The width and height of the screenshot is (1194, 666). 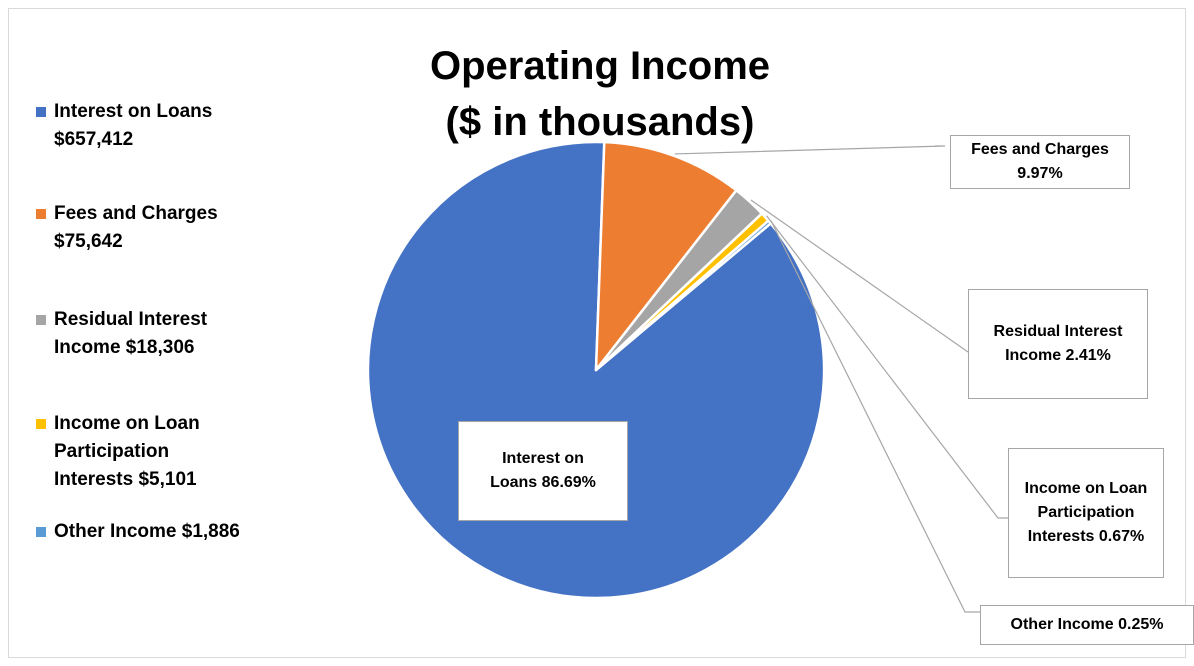 I want to click on leader-line-income-on-loan-participation-interests, so click(x=887, y=367).